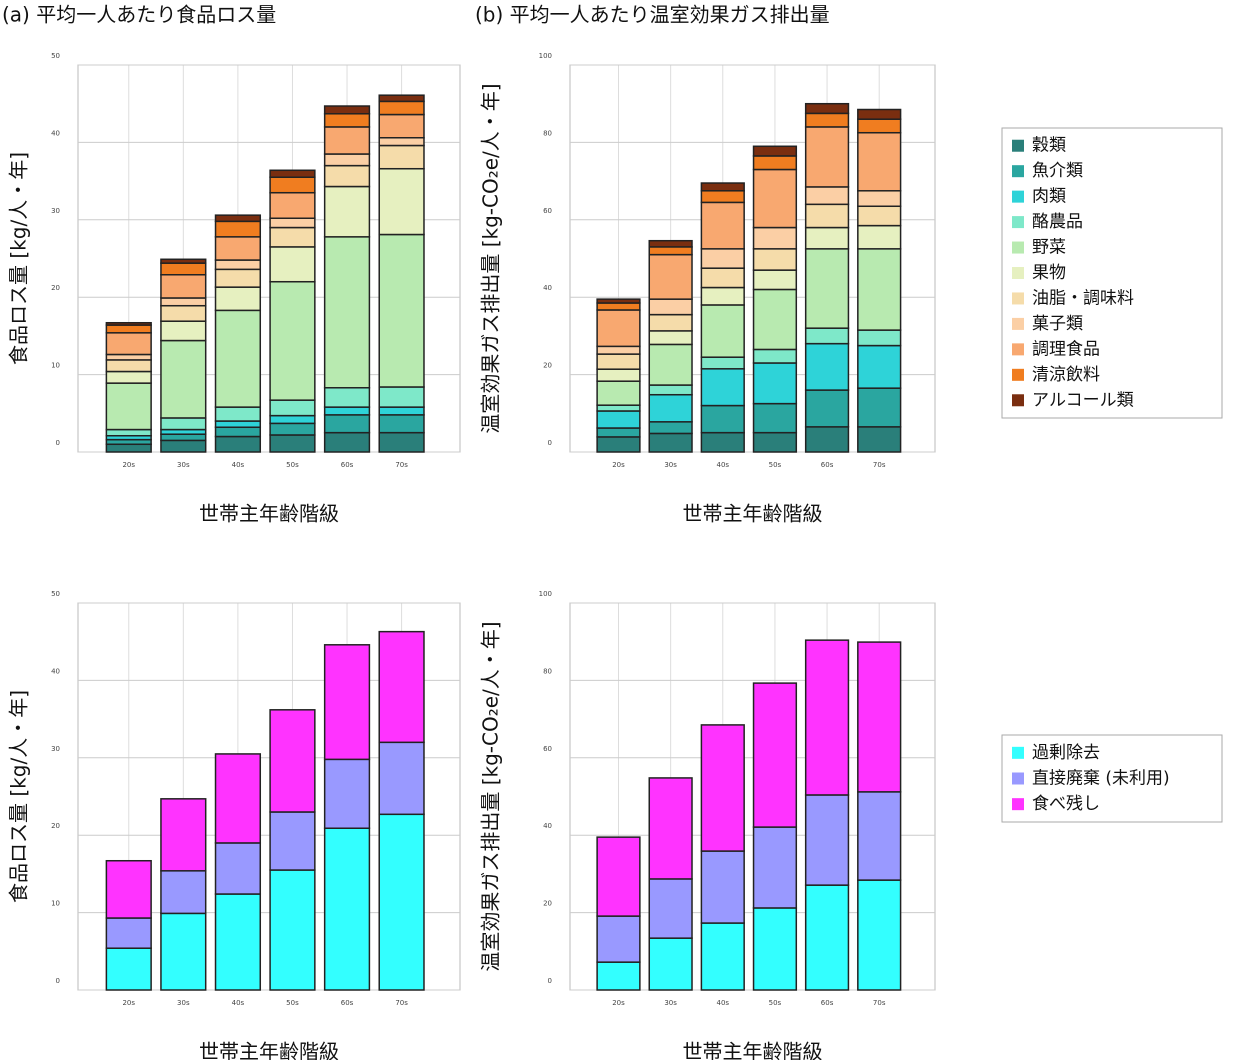 This screenshot has width=1240, height=1060. What do you see at coordinates (1083, 298) in the screenshot?
I see `legend-label: 油脂・調味料` at bounding box center [1083, 298].